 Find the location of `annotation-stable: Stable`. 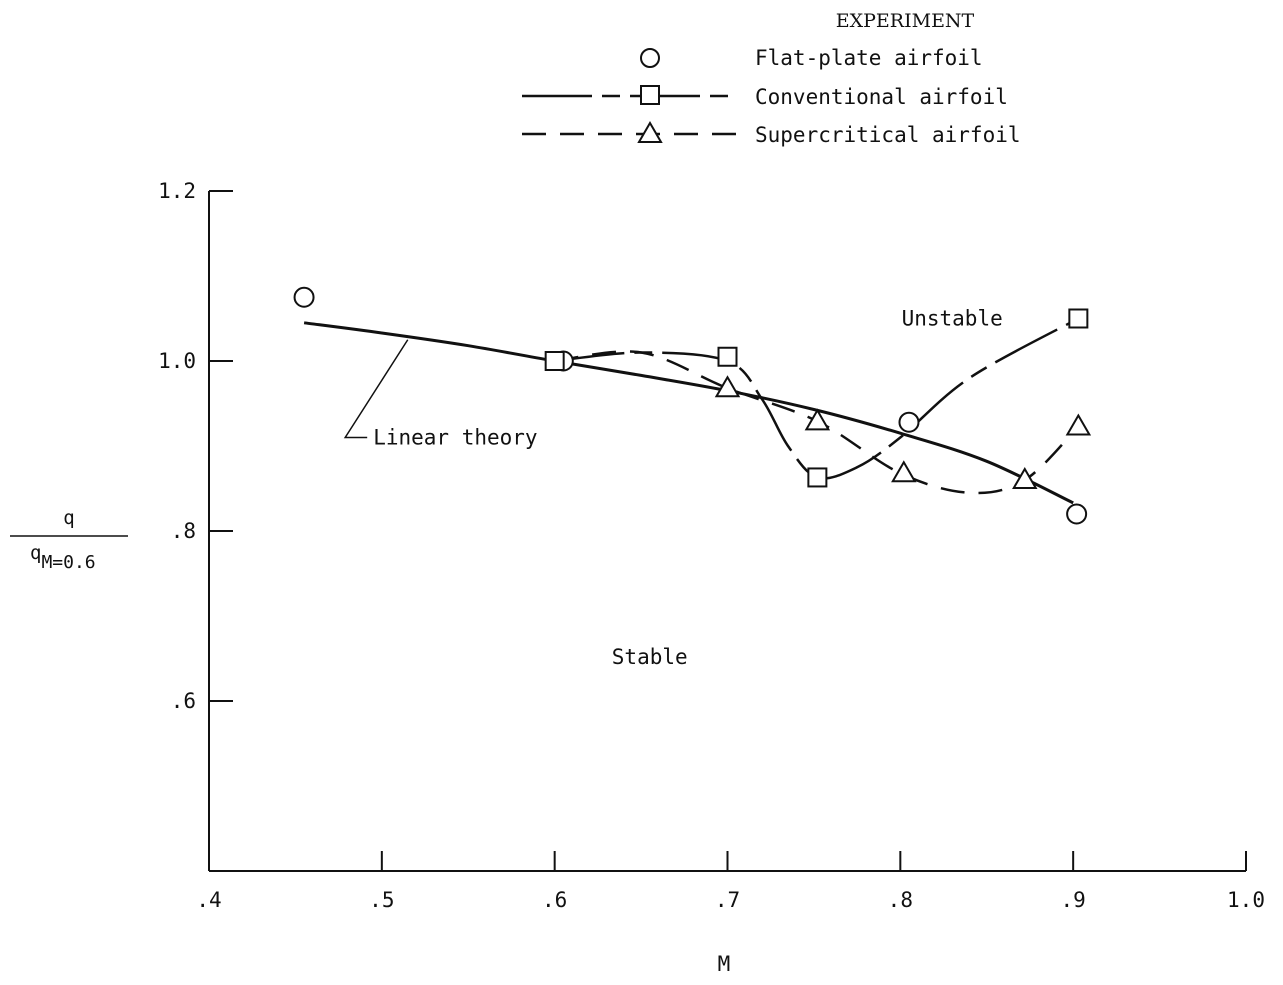

annotation-stable: Stable is located at coordinates (650, 657).